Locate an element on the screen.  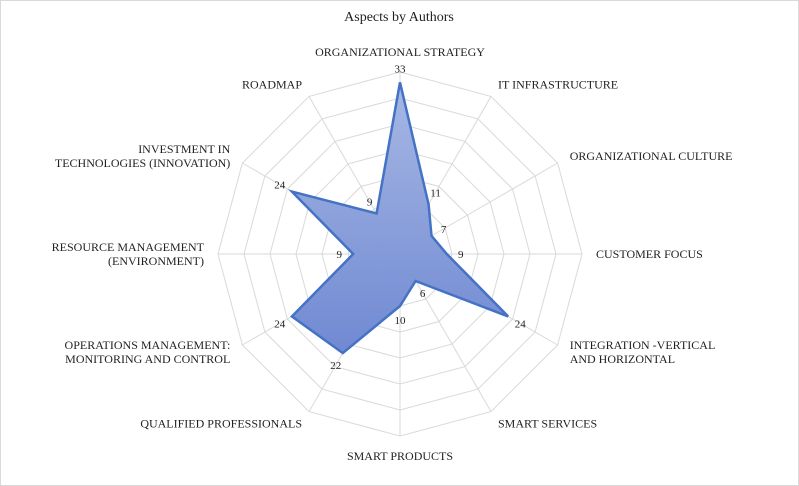
category-label: RESOURCE MANAGEMENT (ENVIRONMENT) is located at coordinates (128, 254).